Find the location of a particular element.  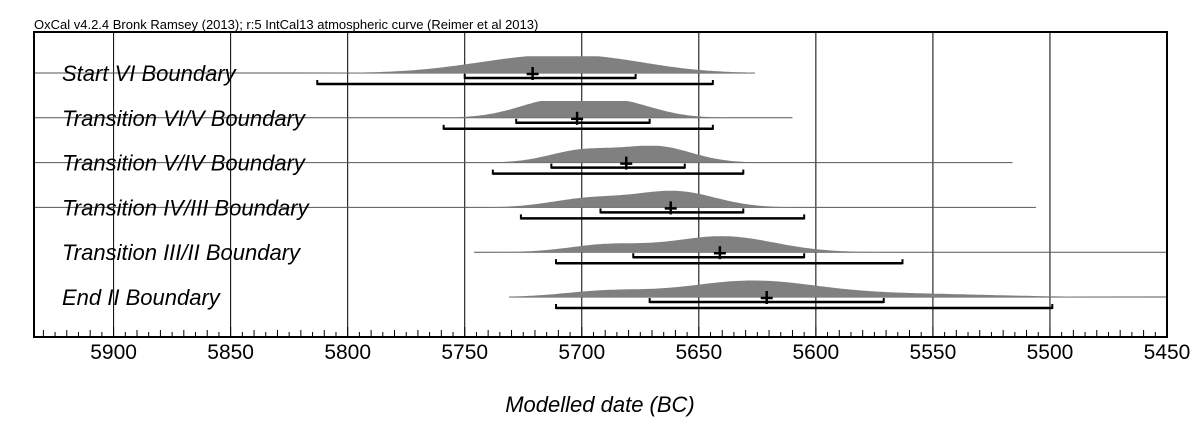

tick-label: 5500 is located at coordinates (1050, 352).